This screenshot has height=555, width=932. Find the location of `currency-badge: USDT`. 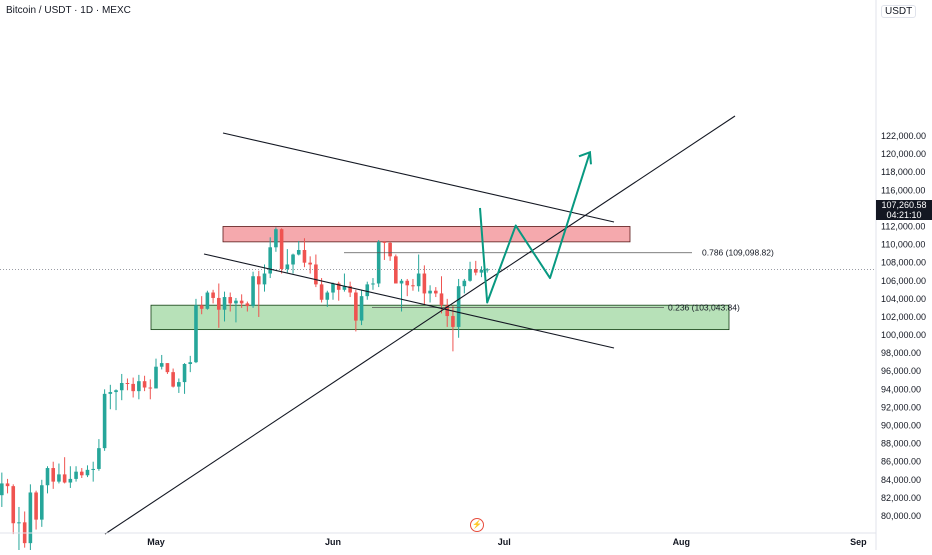

currency-badge: USDT is located at coordinates (899, 11).